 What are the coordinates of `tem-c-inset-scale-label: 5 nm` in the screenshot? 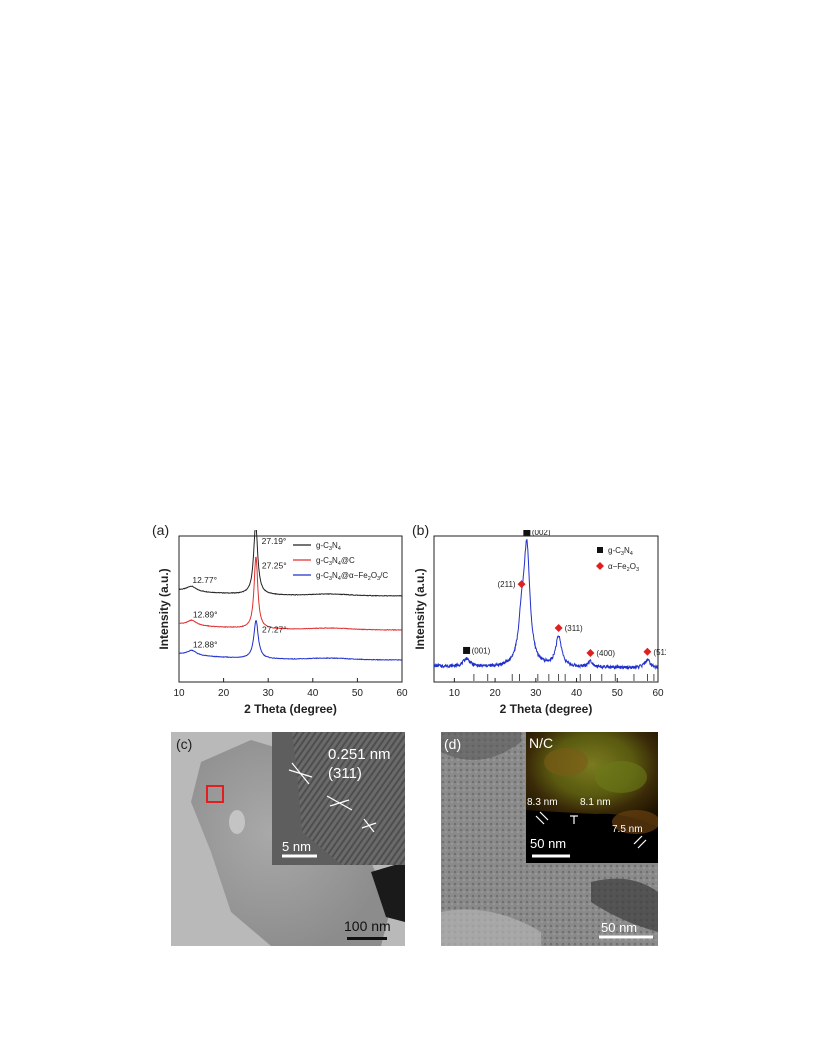 It's located at (296, 846).